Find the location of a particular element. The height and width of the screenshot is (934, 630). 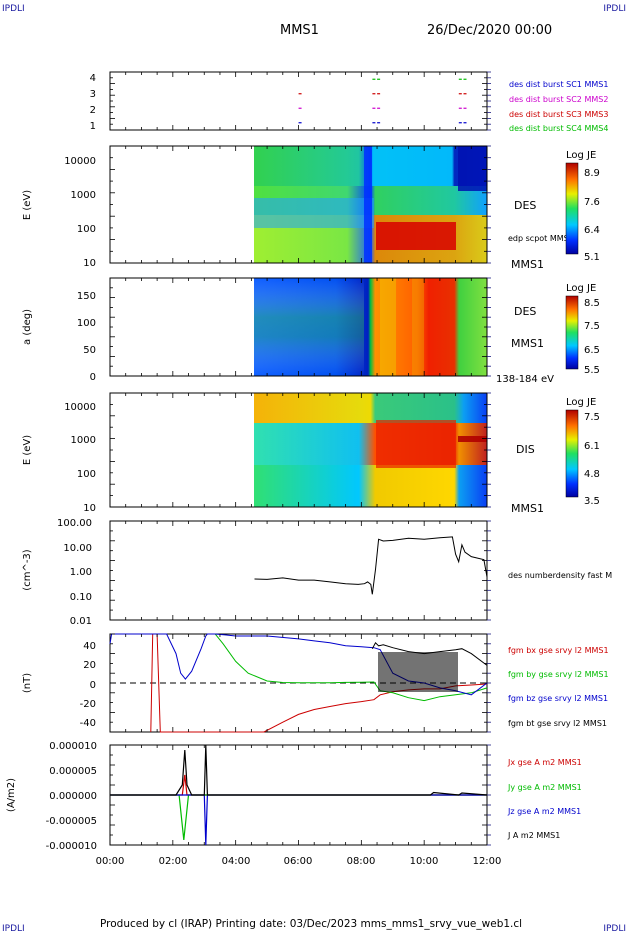

dis-energy-cbar-tick-1: 7.5 is located at coordinates (592, 417).